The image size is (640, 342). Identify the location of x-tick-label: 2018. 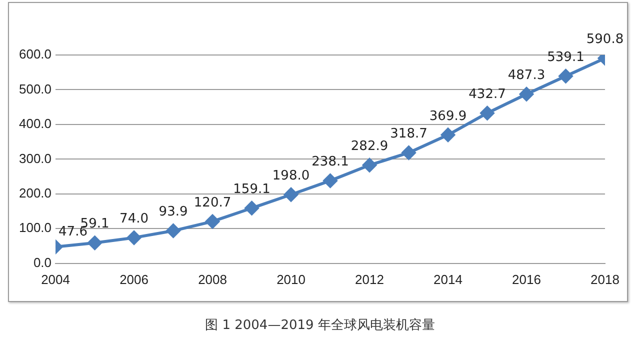
(605, 279).